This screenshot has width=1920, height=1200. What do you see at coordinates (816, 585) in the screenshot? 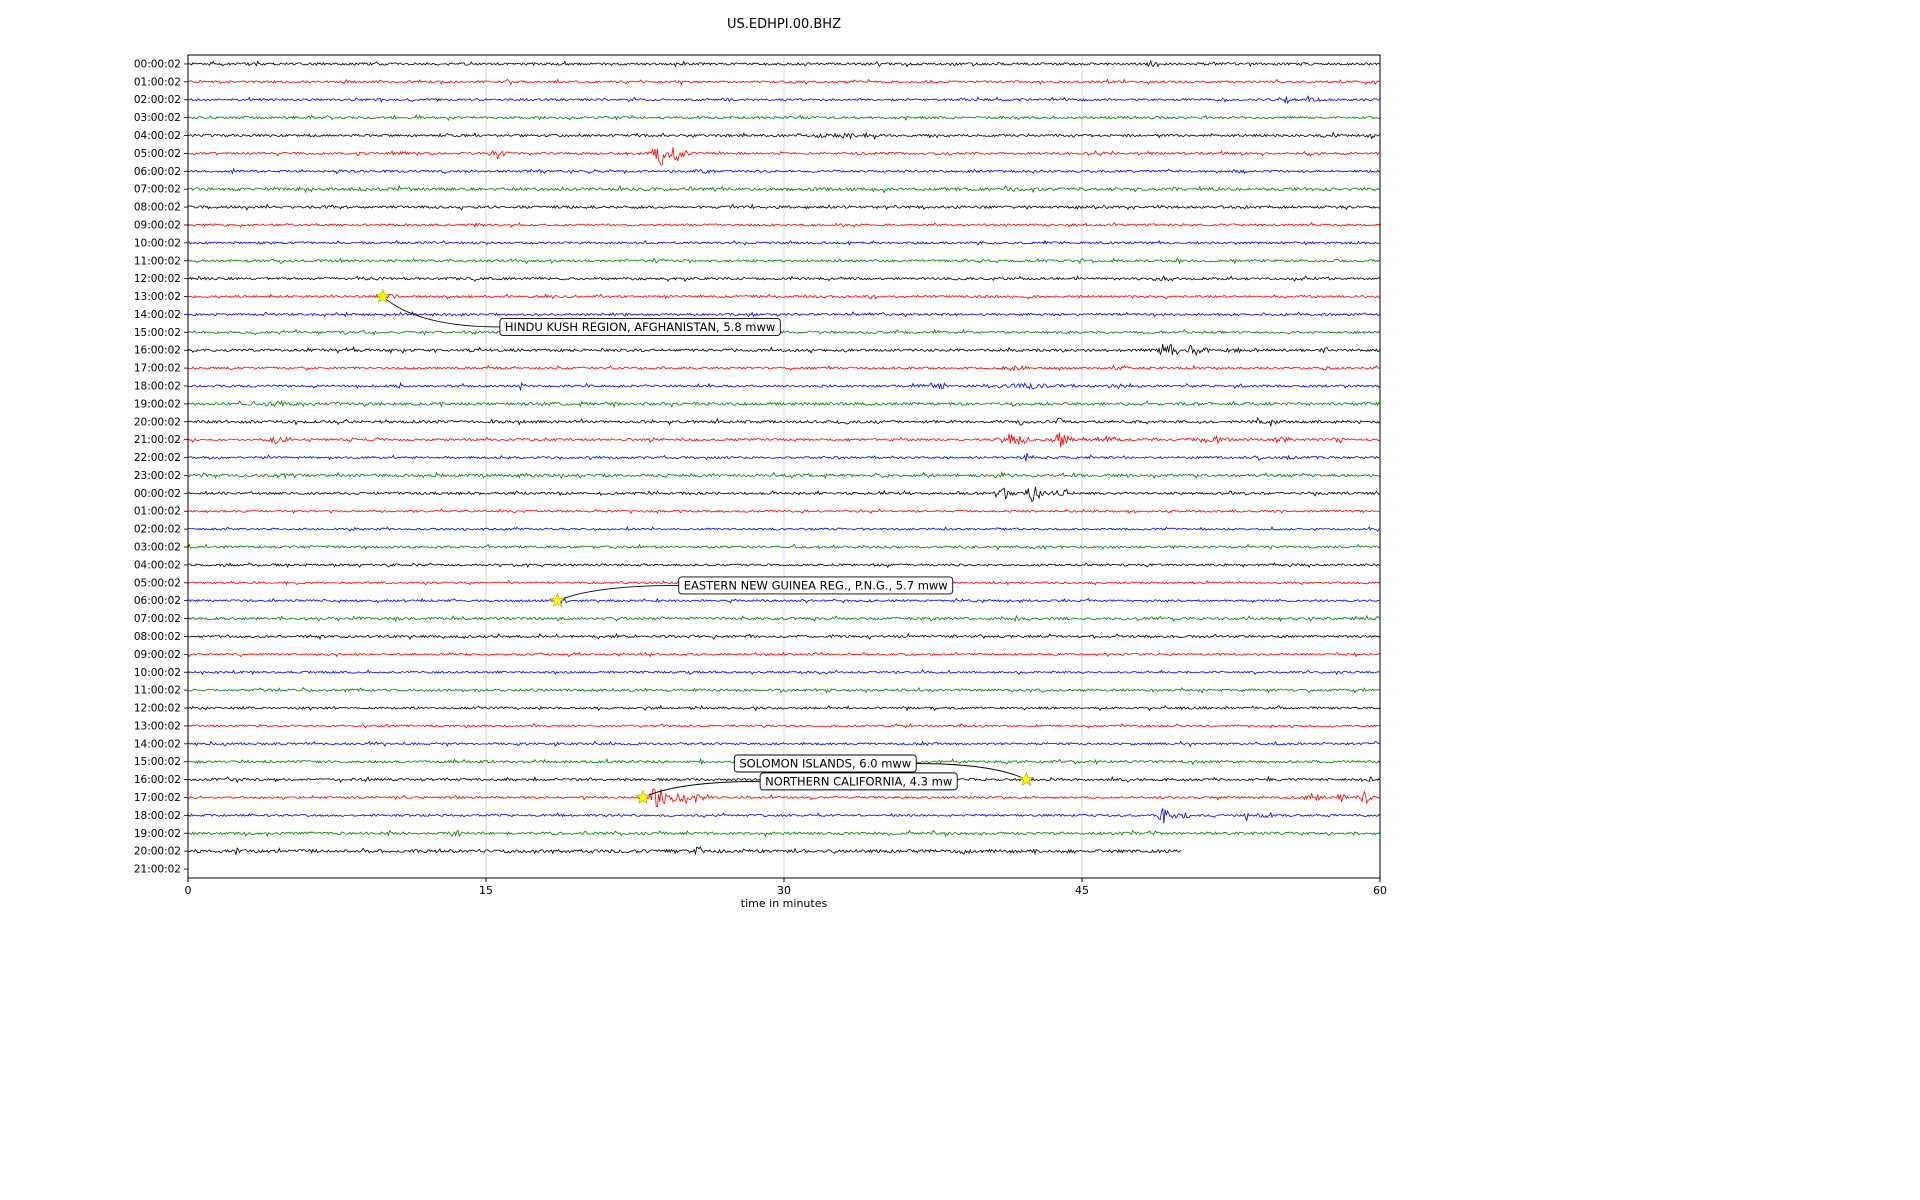
I see `event-annotation-label: EASTERN NEW GUINEA REG., P.N.G., 5.7 mww` at bounding box center [816, 585].